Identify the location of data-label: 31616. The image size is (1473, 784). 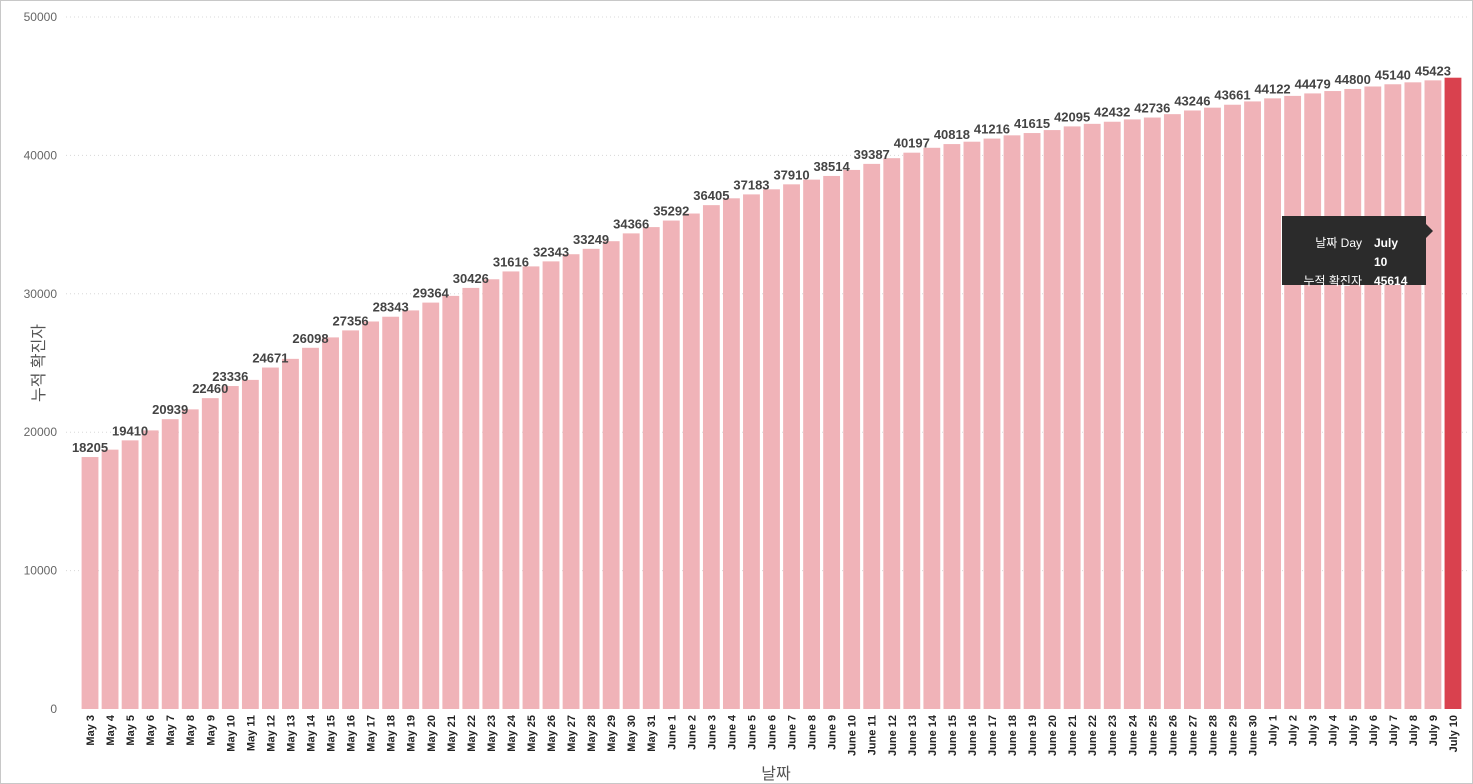
(511, 261).